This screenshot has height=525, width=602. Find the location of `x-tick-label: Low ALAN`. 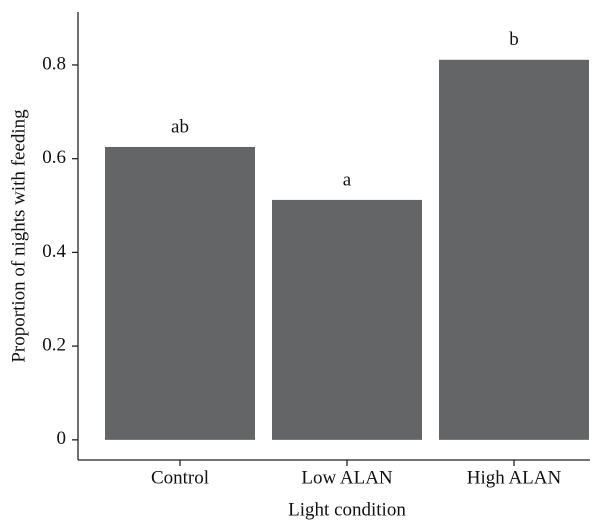

x-tick-label: Low ALAN is located at coordinates (347, 477).